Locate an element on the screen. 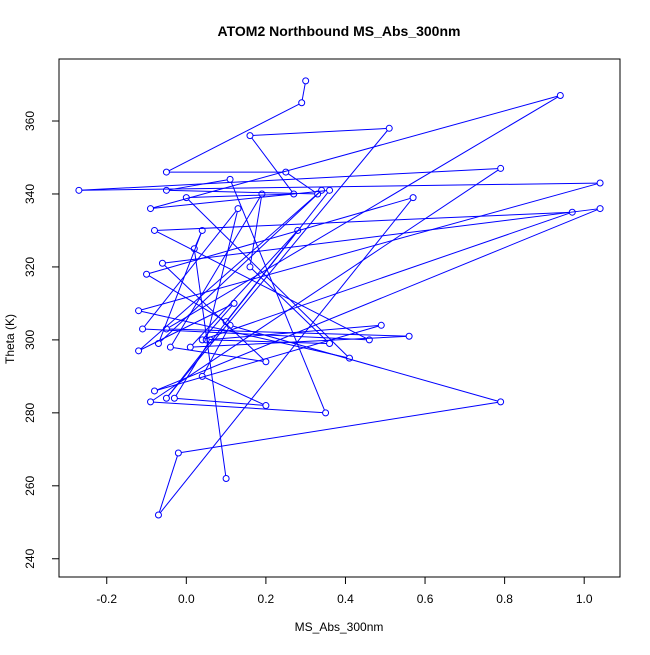 The height and width of the screenshot is (655, 650). y-tick-label: 360 is located at coordinates (30, 121).